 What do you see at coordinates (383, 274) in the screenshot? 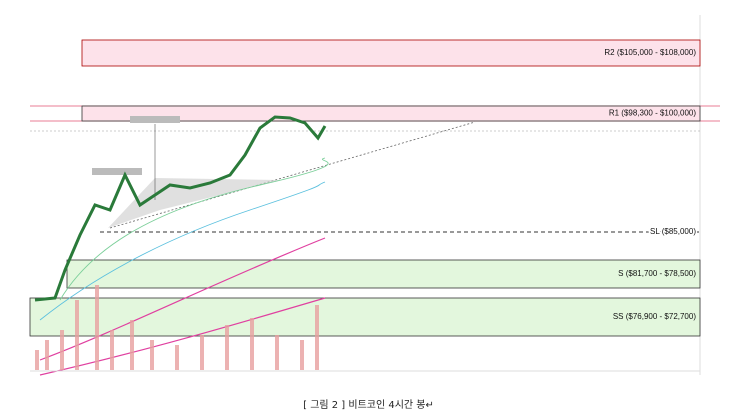
I see `zone-s` at bounding box center [383, 274].